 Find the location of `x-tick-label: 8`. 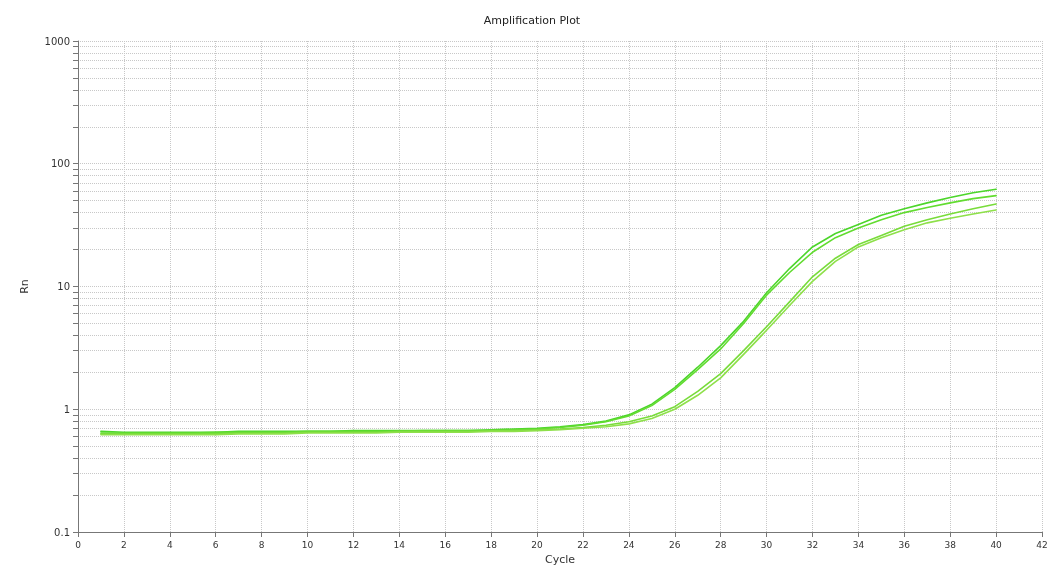

x-tick-label: 8 is located at coordinates (261, 544).